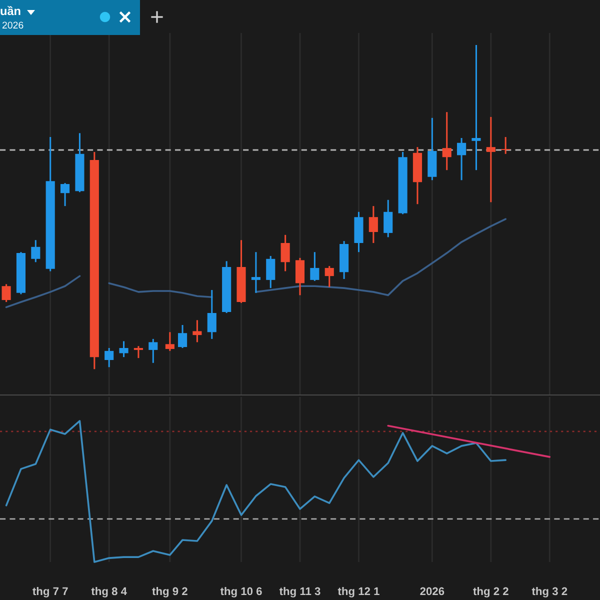 Image resolution: width=600 pixels, height=600 pixels. I want to click on x-tick-label: thg 11 3, so click(299, 592).